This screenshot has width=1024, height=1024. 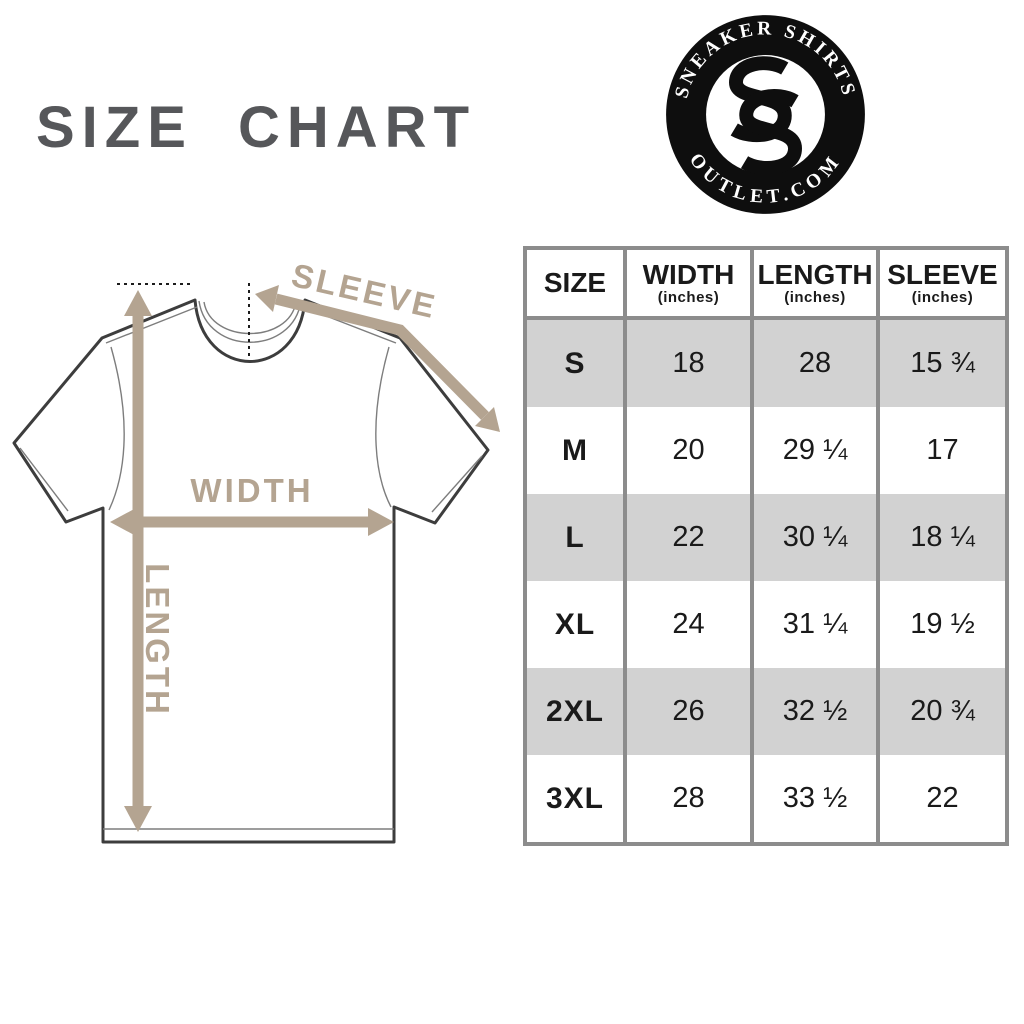 I want to click on length-value: 33 ½, so click(x=814, y=799).